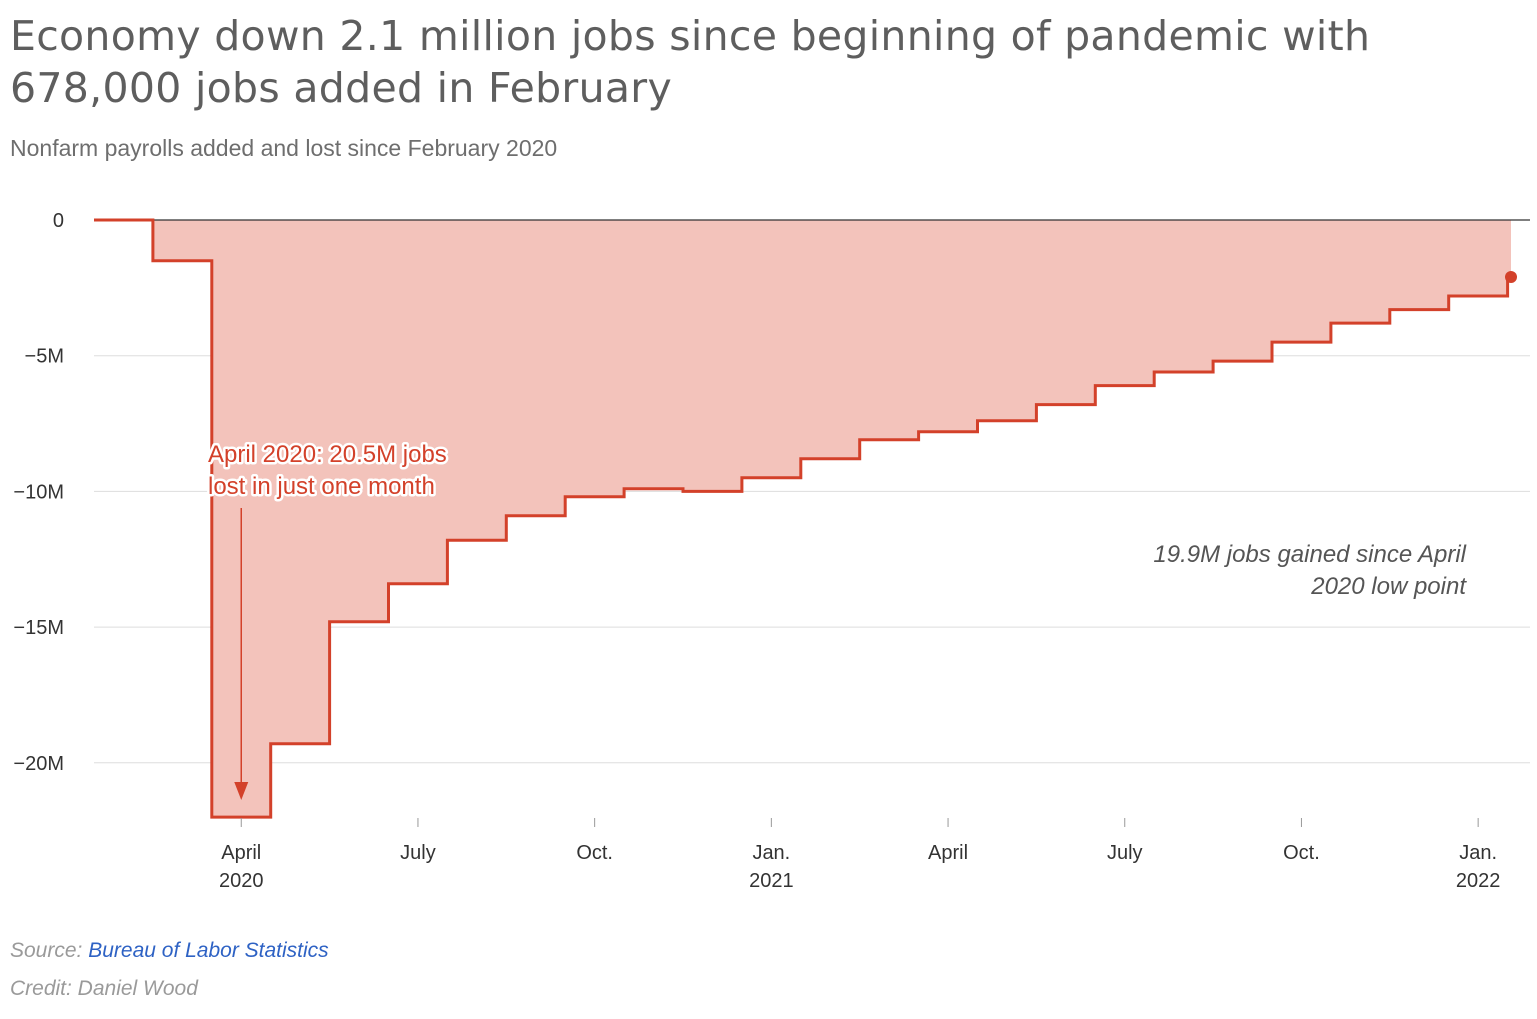  What do you see at coordinates (38, 764) in the screenshot?
I see `y-tick-label: −20M` at bounding box center [38, 764].